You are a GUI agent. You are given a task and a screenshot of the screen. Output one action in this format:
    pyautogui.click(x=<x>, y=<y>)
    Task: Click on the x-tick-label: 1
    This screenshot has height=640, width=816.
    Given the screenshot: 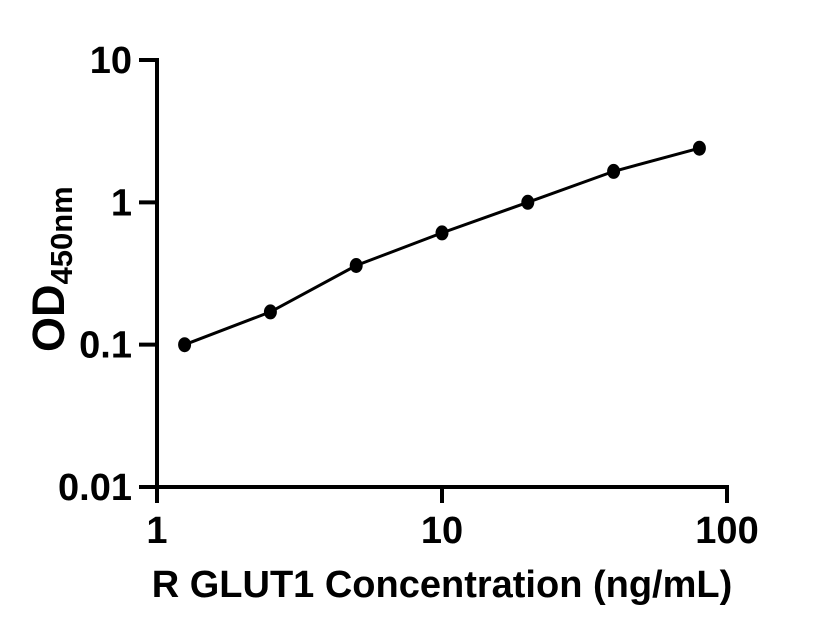 What is the action you would take?
    pyautogui.click(x=156, y=531)
    